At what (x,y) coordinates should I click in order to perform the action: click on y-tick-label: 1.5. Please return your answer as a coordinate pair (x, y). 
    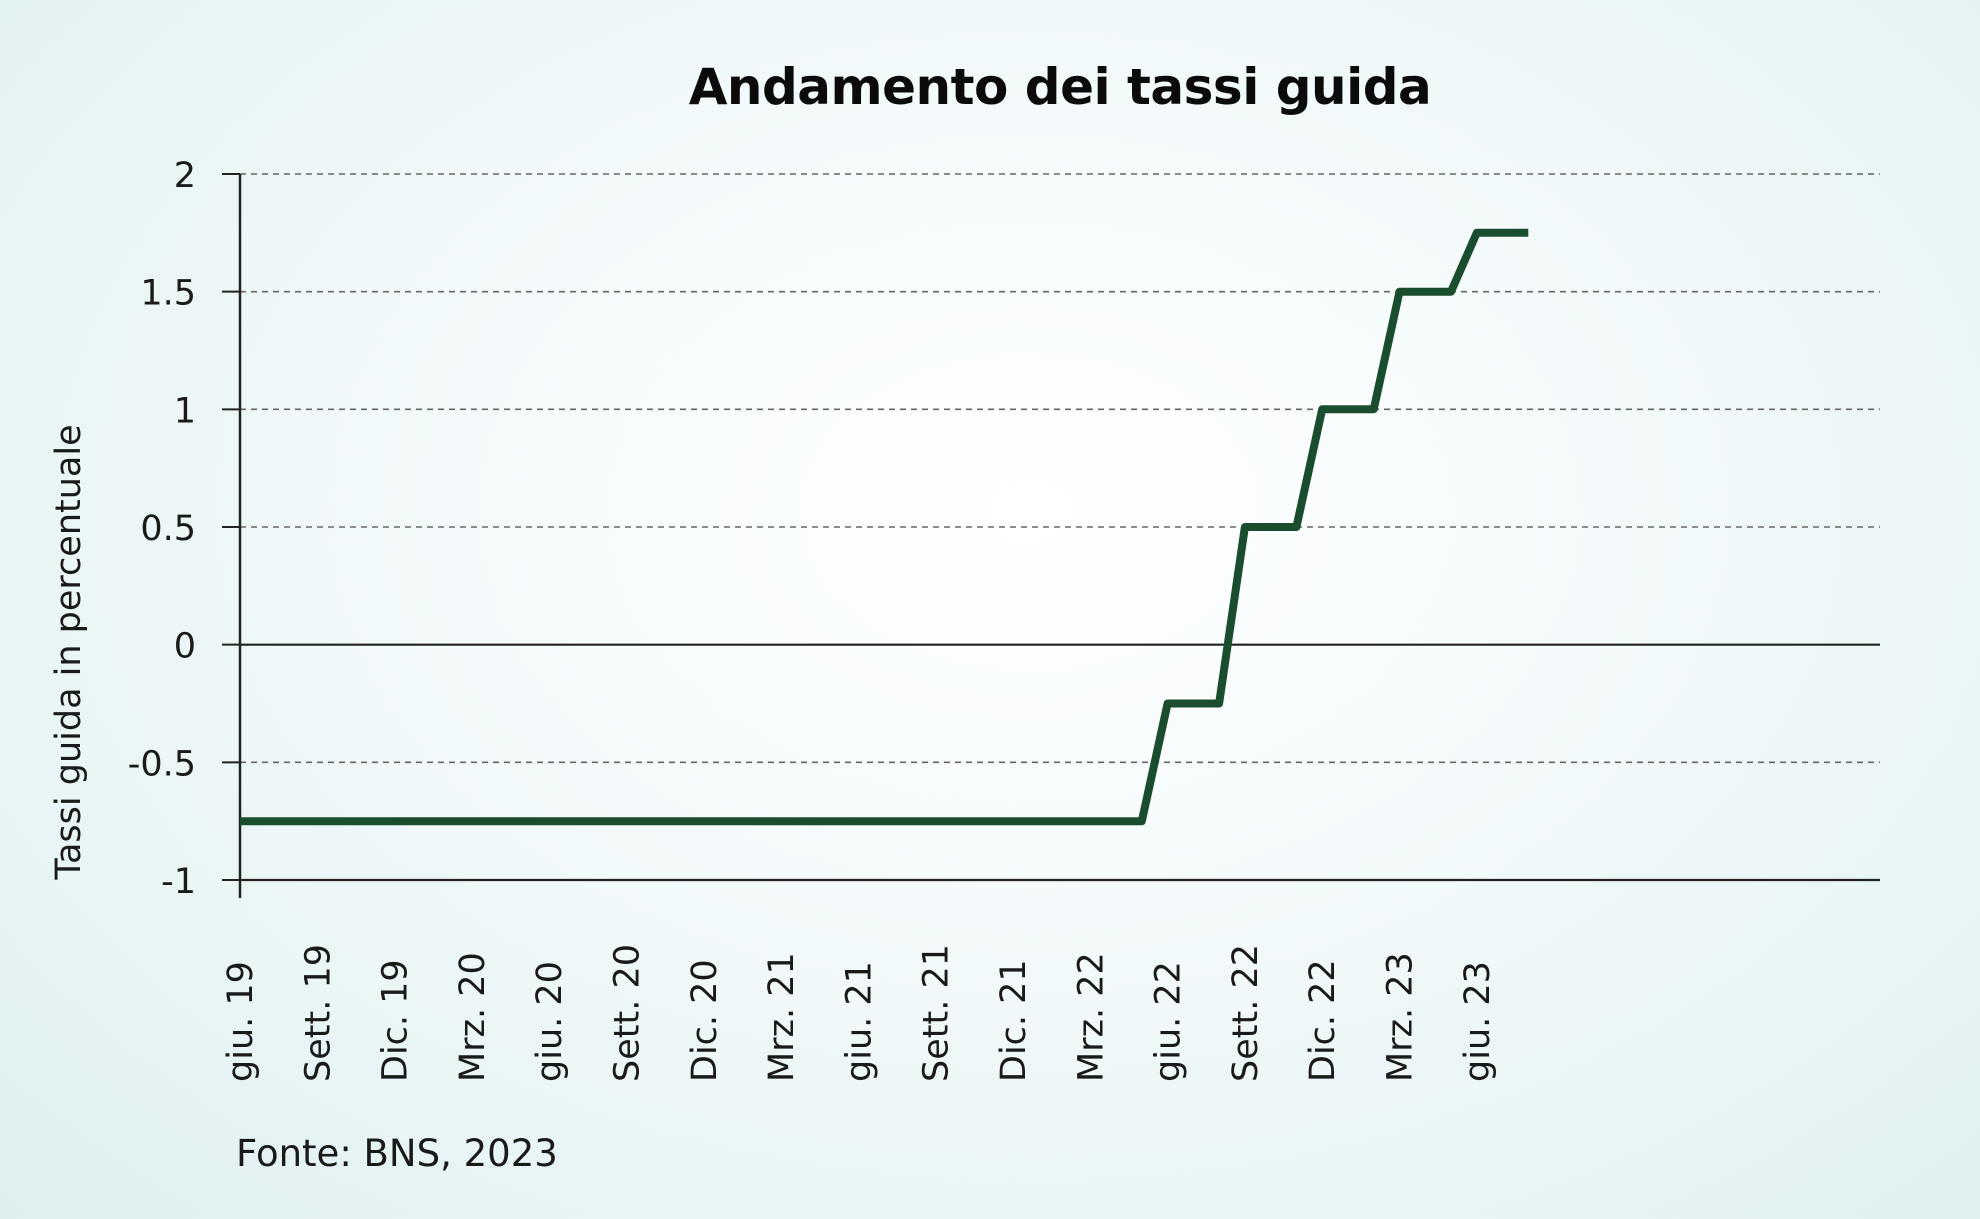
    Looking at the image, I should click on (168, 294).